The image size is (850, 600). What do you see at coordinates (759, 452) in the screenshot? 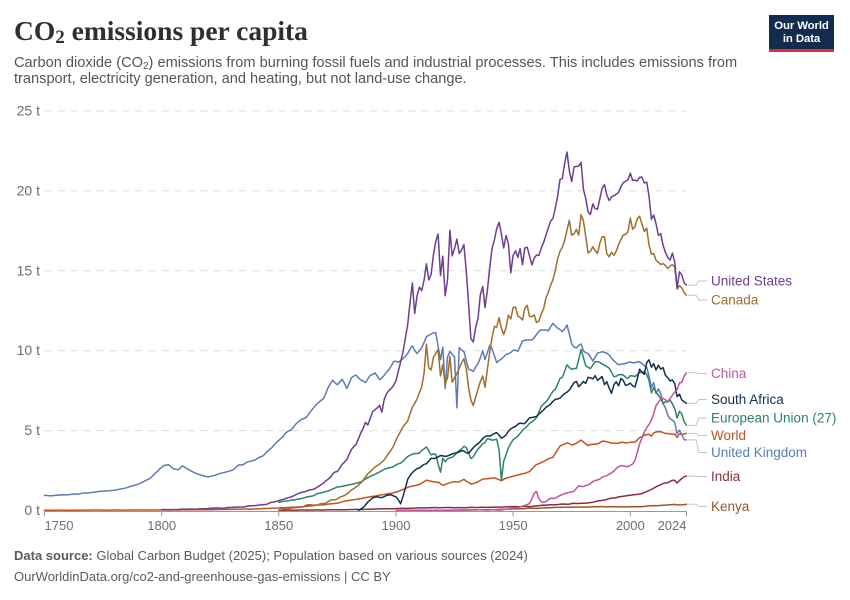
I see `svg-text: United Kingdom` at bounding box center [759, 452].